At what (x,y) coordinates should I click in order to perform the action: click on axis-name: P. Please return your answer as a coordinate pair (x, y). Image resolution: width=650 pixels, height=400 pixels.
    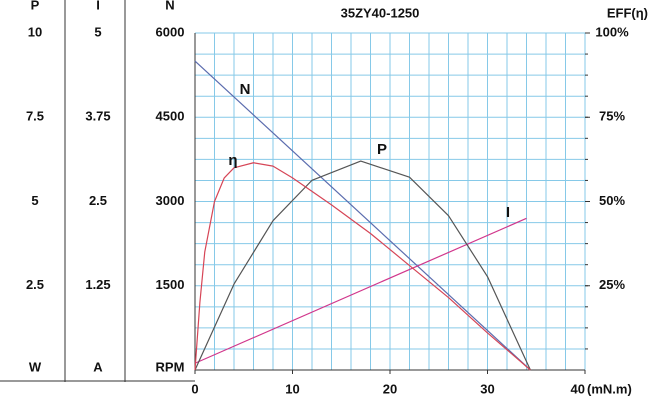
    Looking at the image, I should click on (35, 6).